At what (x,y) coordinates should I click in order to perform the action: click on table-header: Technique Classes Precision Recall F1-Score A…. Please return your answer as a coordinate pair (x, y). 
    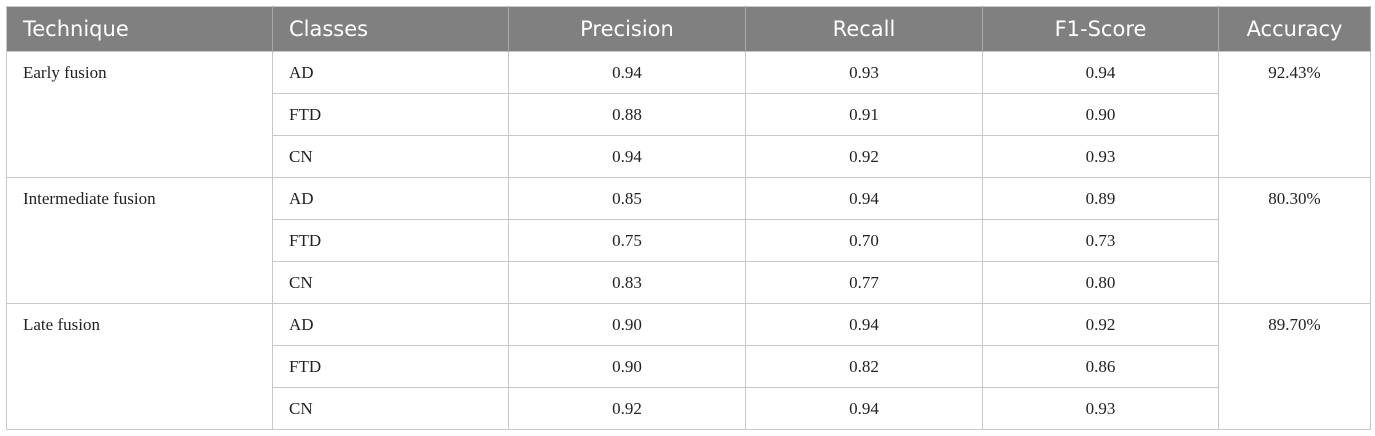
    Looking at the image, I should click on (688, 29).